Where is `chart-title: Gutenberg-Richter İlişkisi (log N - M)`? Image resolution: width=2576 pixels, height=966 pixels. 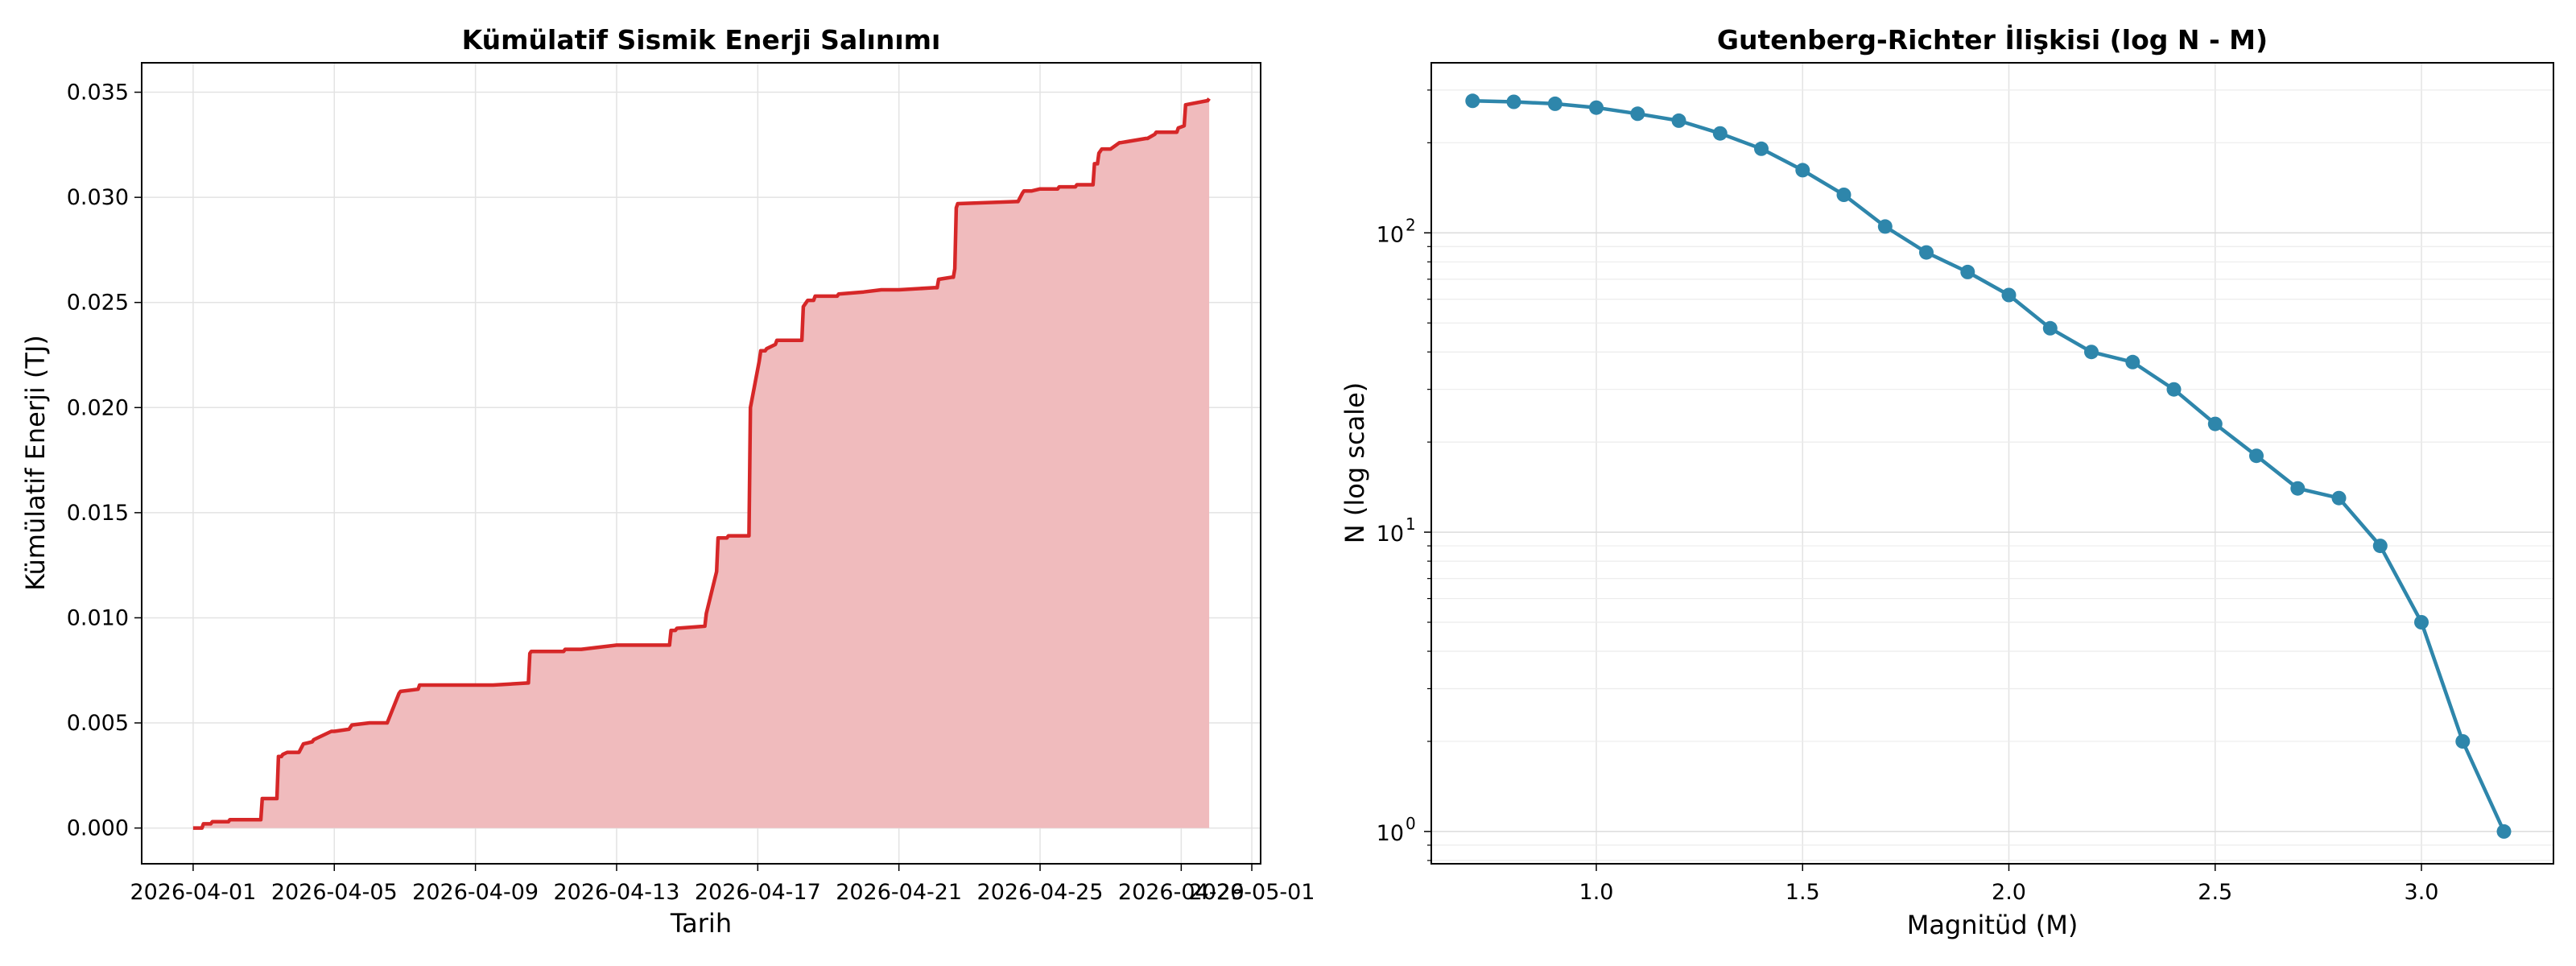
chart-title: Gutenberg-Richter İlişkisi (log N - M) is located at coordinates (1992, 39).